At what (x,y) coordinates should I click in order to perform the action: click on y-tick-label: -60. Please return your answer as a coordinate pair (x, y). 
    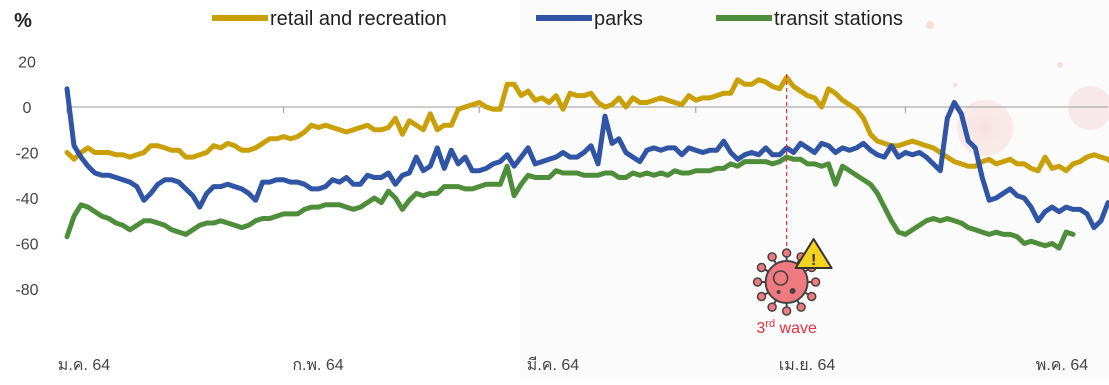
    Looking at the image, I should click on (26, 245).